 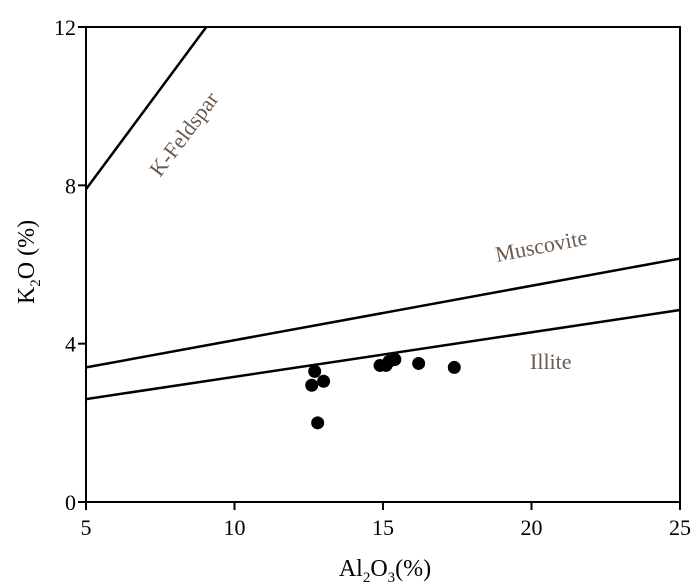 I want to click on x-axis-ticks: 5 10 15 20 25, so click(x=386, y=521).